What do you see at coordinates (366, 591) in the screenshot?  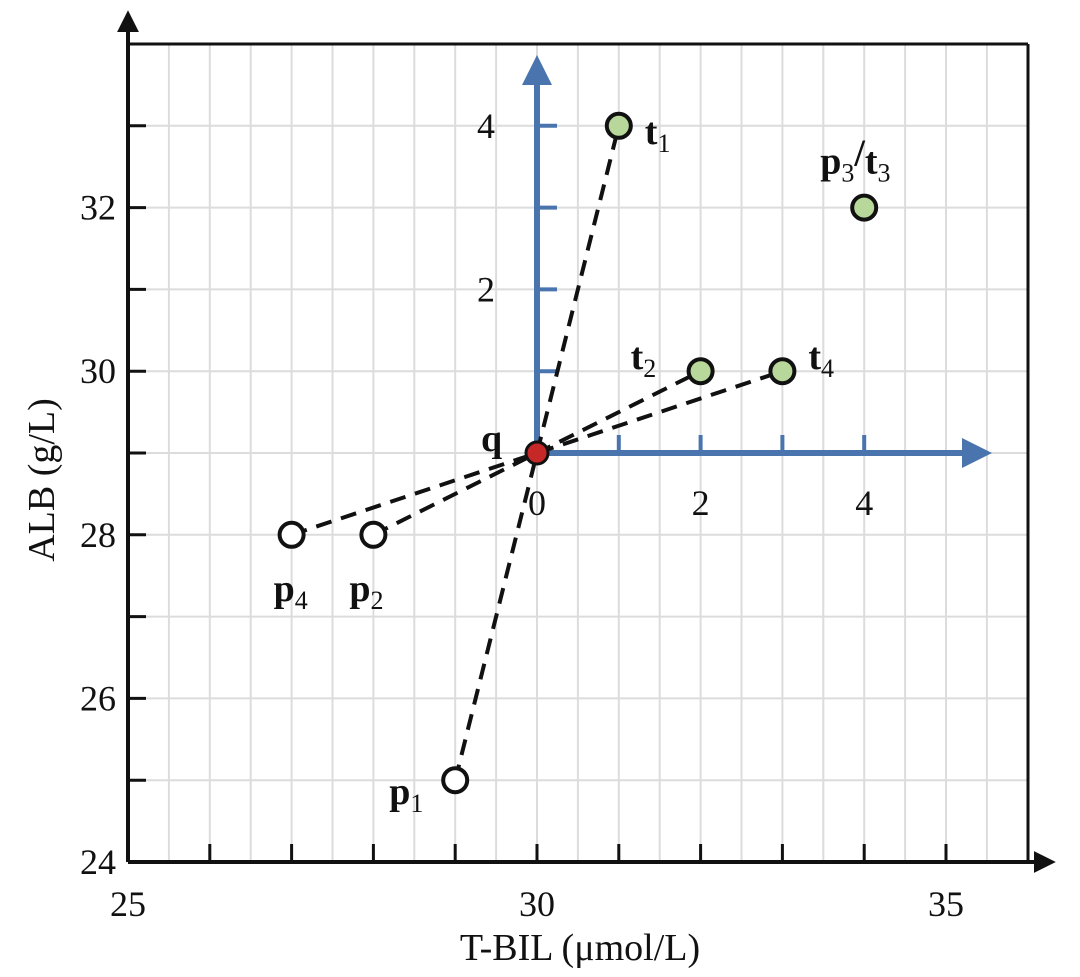 I see `label-p2: p2` at bounding box center [366, 591].